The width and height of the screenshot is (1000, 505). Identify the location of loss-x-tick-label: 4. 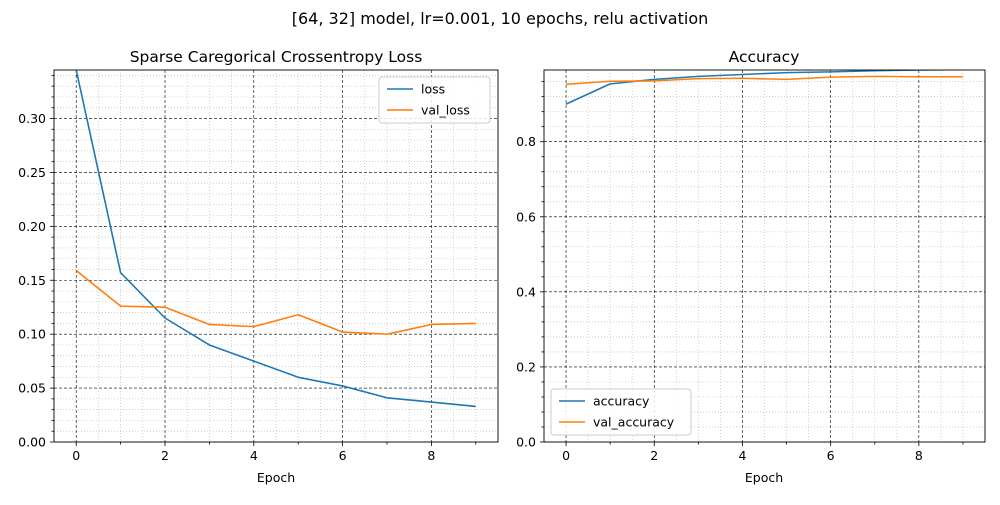
(254, 455).